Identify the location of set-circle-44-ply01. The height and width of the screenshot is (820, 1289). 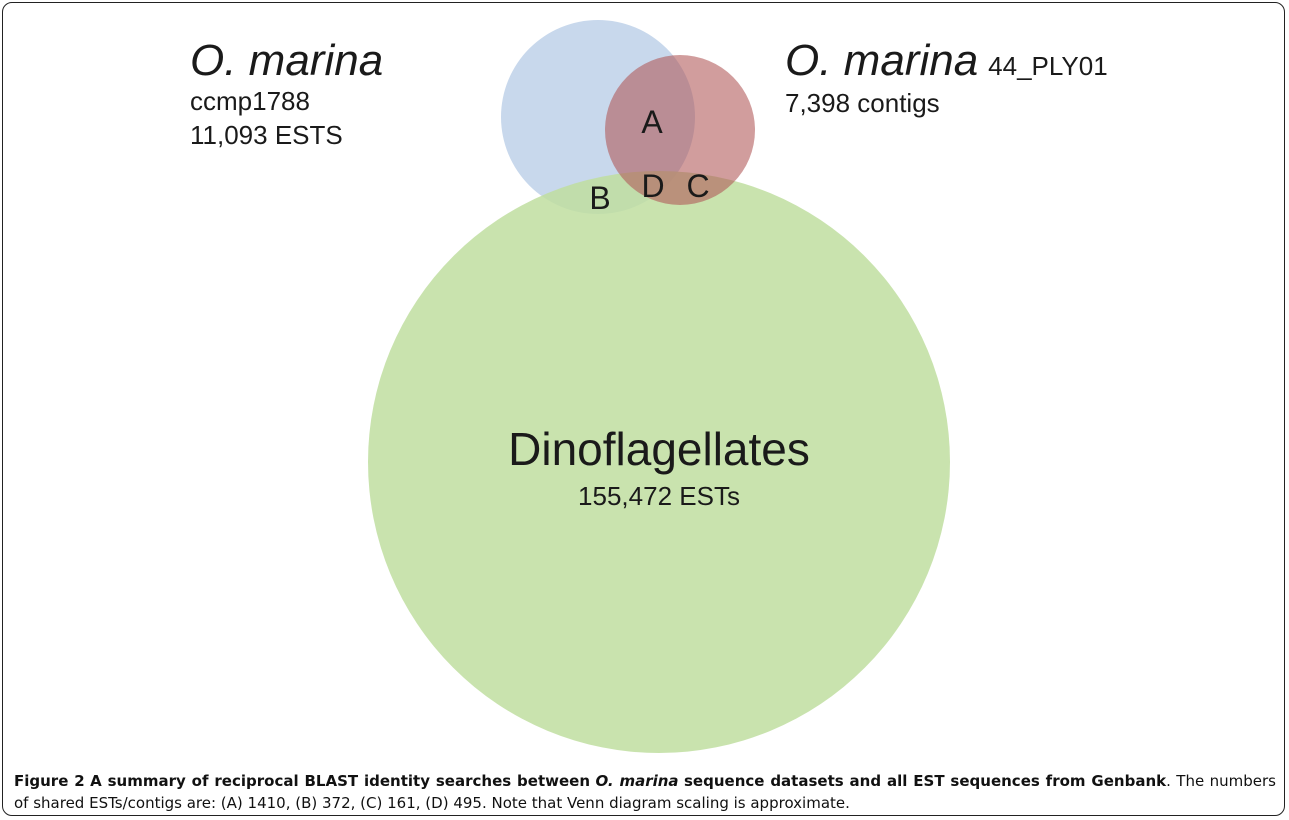
(680, 130).